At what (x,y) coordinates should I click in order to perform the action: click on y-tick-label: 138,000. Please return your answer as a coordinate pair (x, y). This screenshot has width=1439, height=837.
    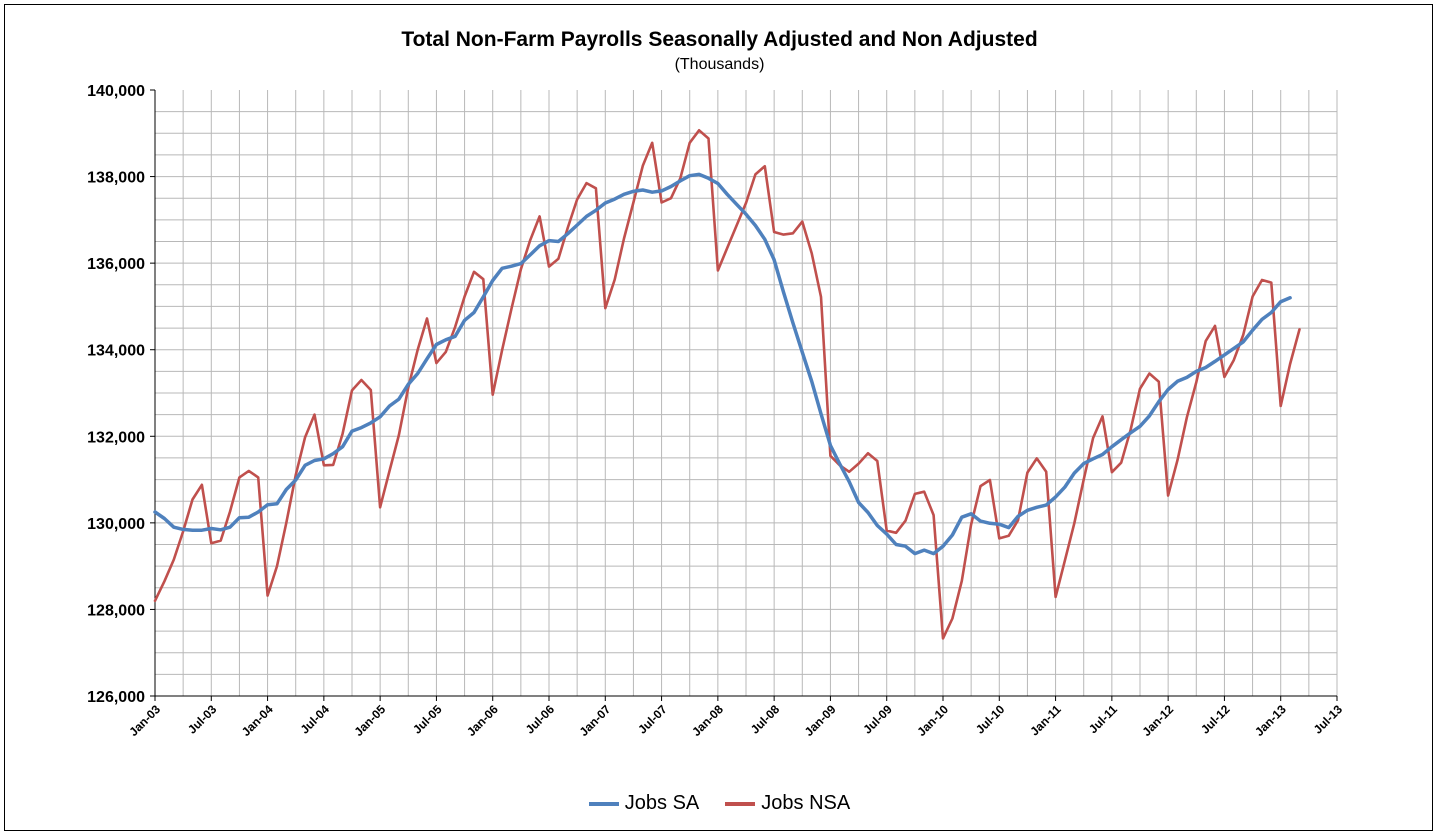
    Looking at the image, I should click on (116, 178).